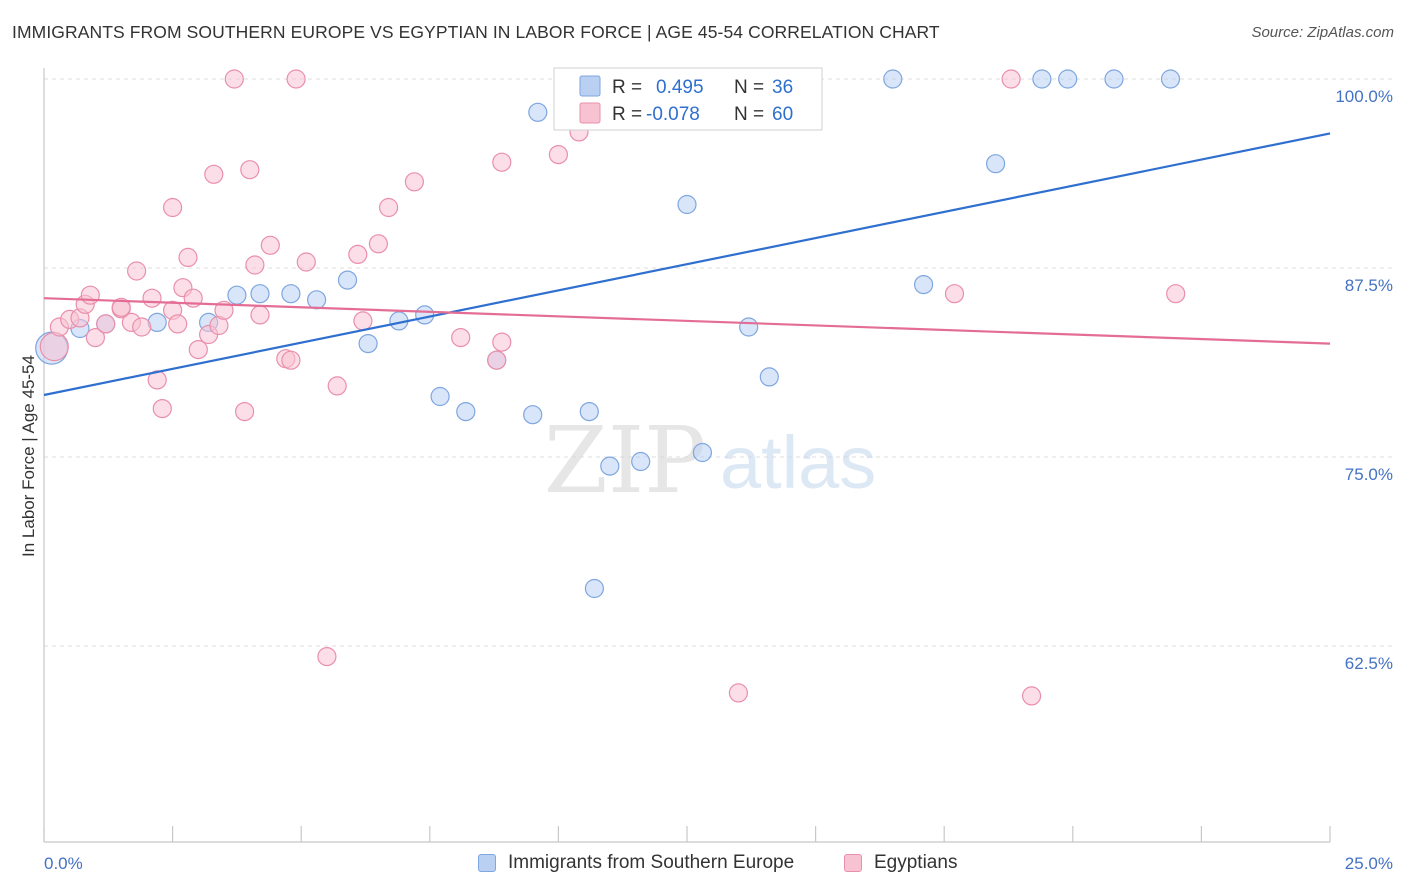  What do you see at coordinates (627, 114) in the screenshot?
I see `legend-r-label-pink: R =` at bounding box center [627, 114].